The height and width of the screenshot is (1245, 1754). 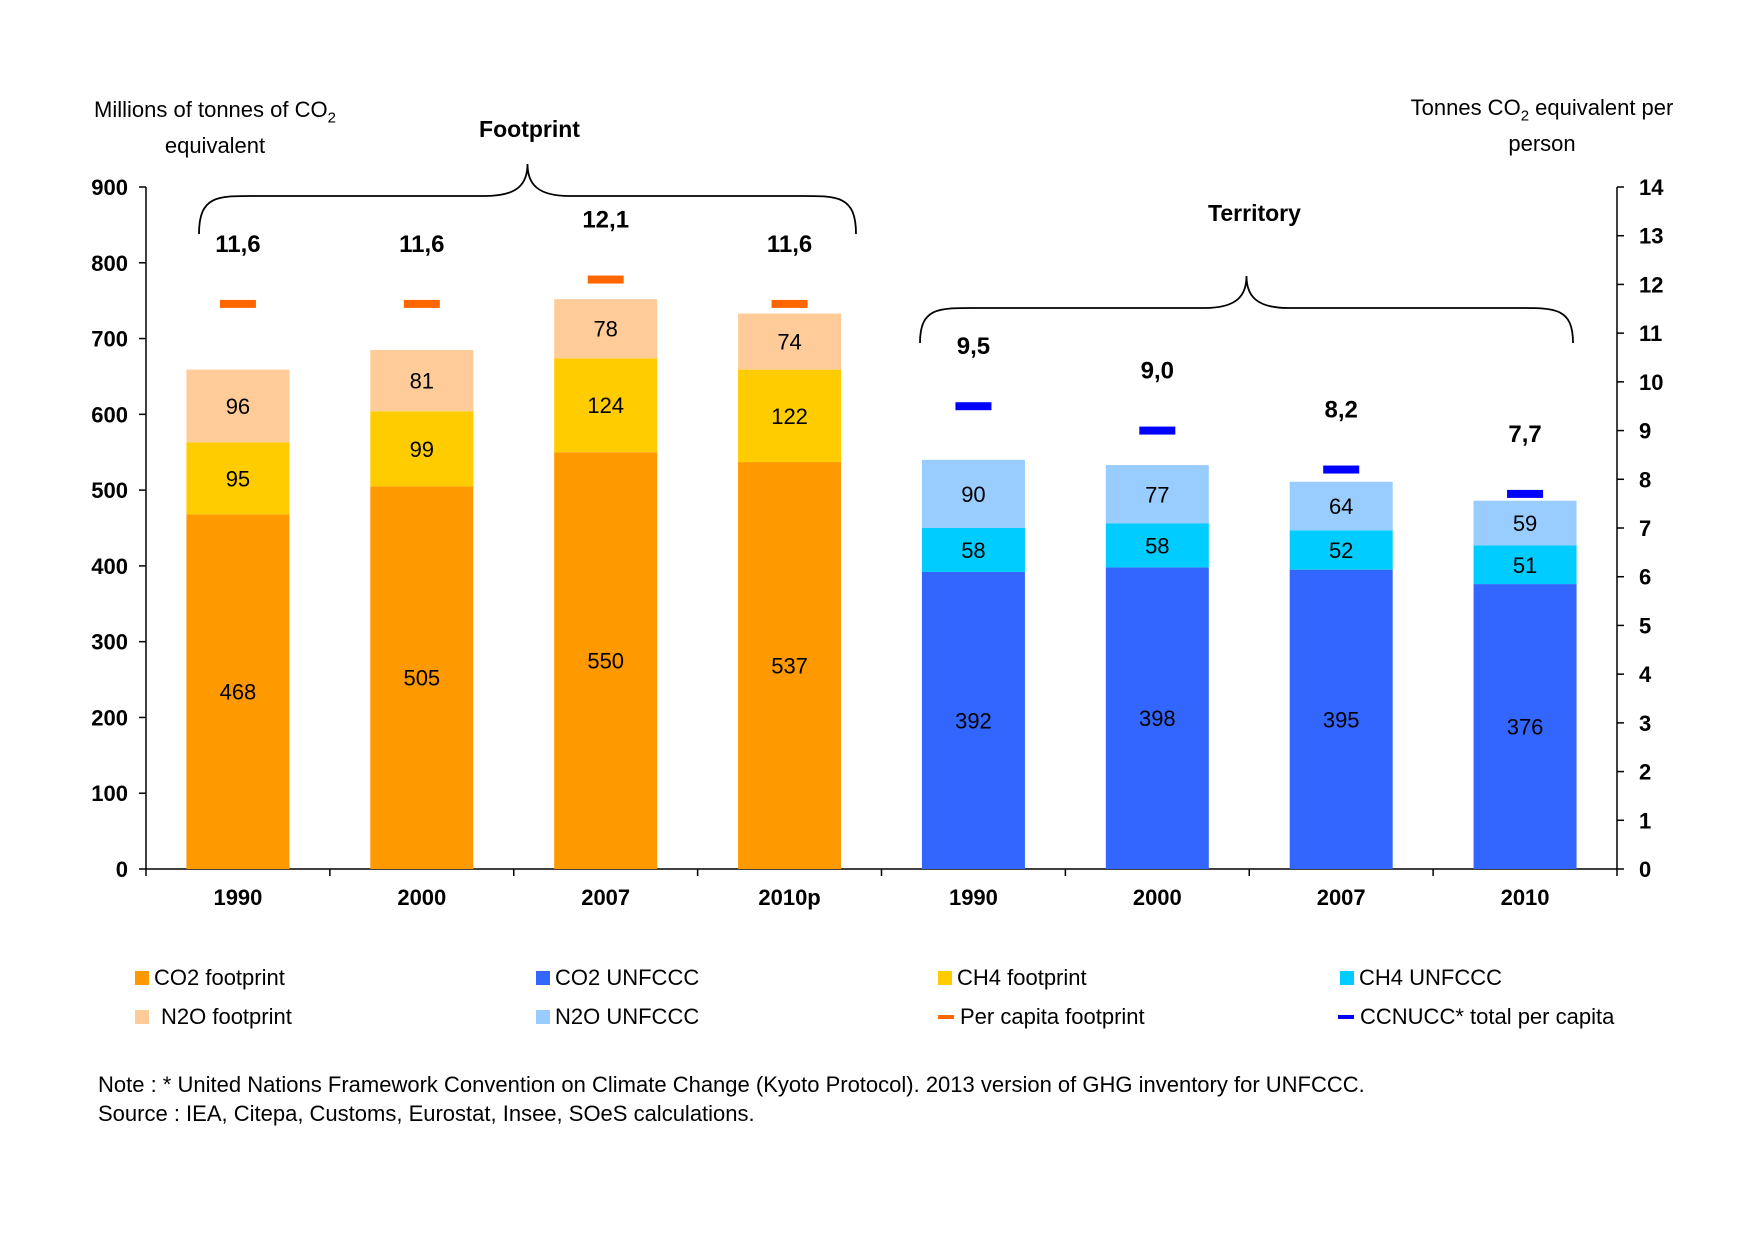 I want to click on bar-data-label: 59, so click(x=1525, y=523).